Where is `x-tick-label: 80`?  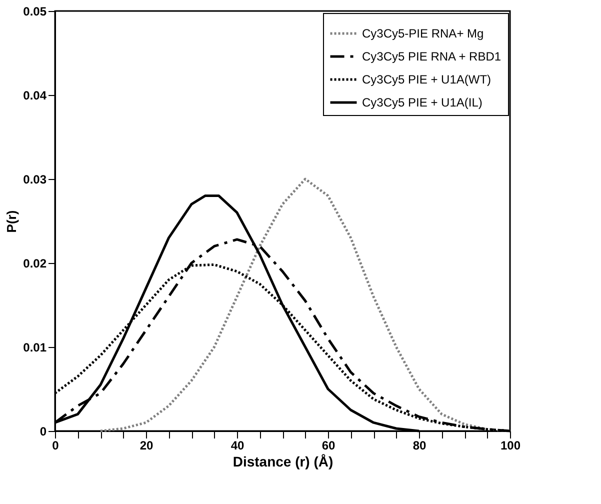 x-tick-label: 80 is located at coordinates (419, 445).